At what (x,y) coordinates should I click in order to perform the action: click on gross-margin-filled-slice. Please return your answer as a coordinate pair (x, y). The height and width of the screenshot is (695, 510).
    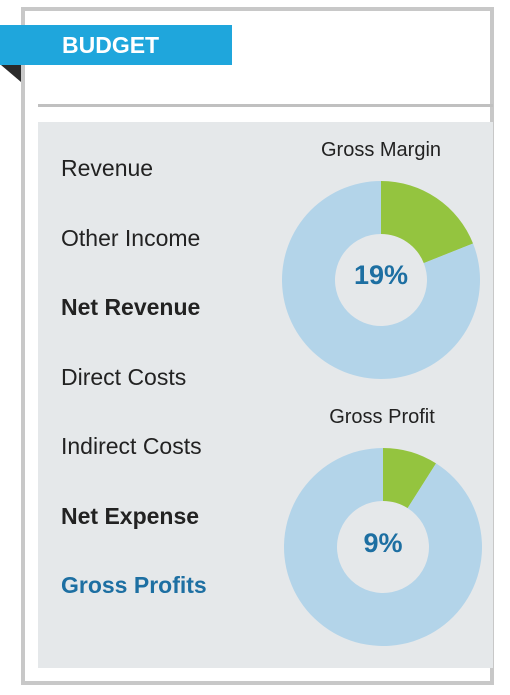
    Looking at the image, I should click on (427, 222).